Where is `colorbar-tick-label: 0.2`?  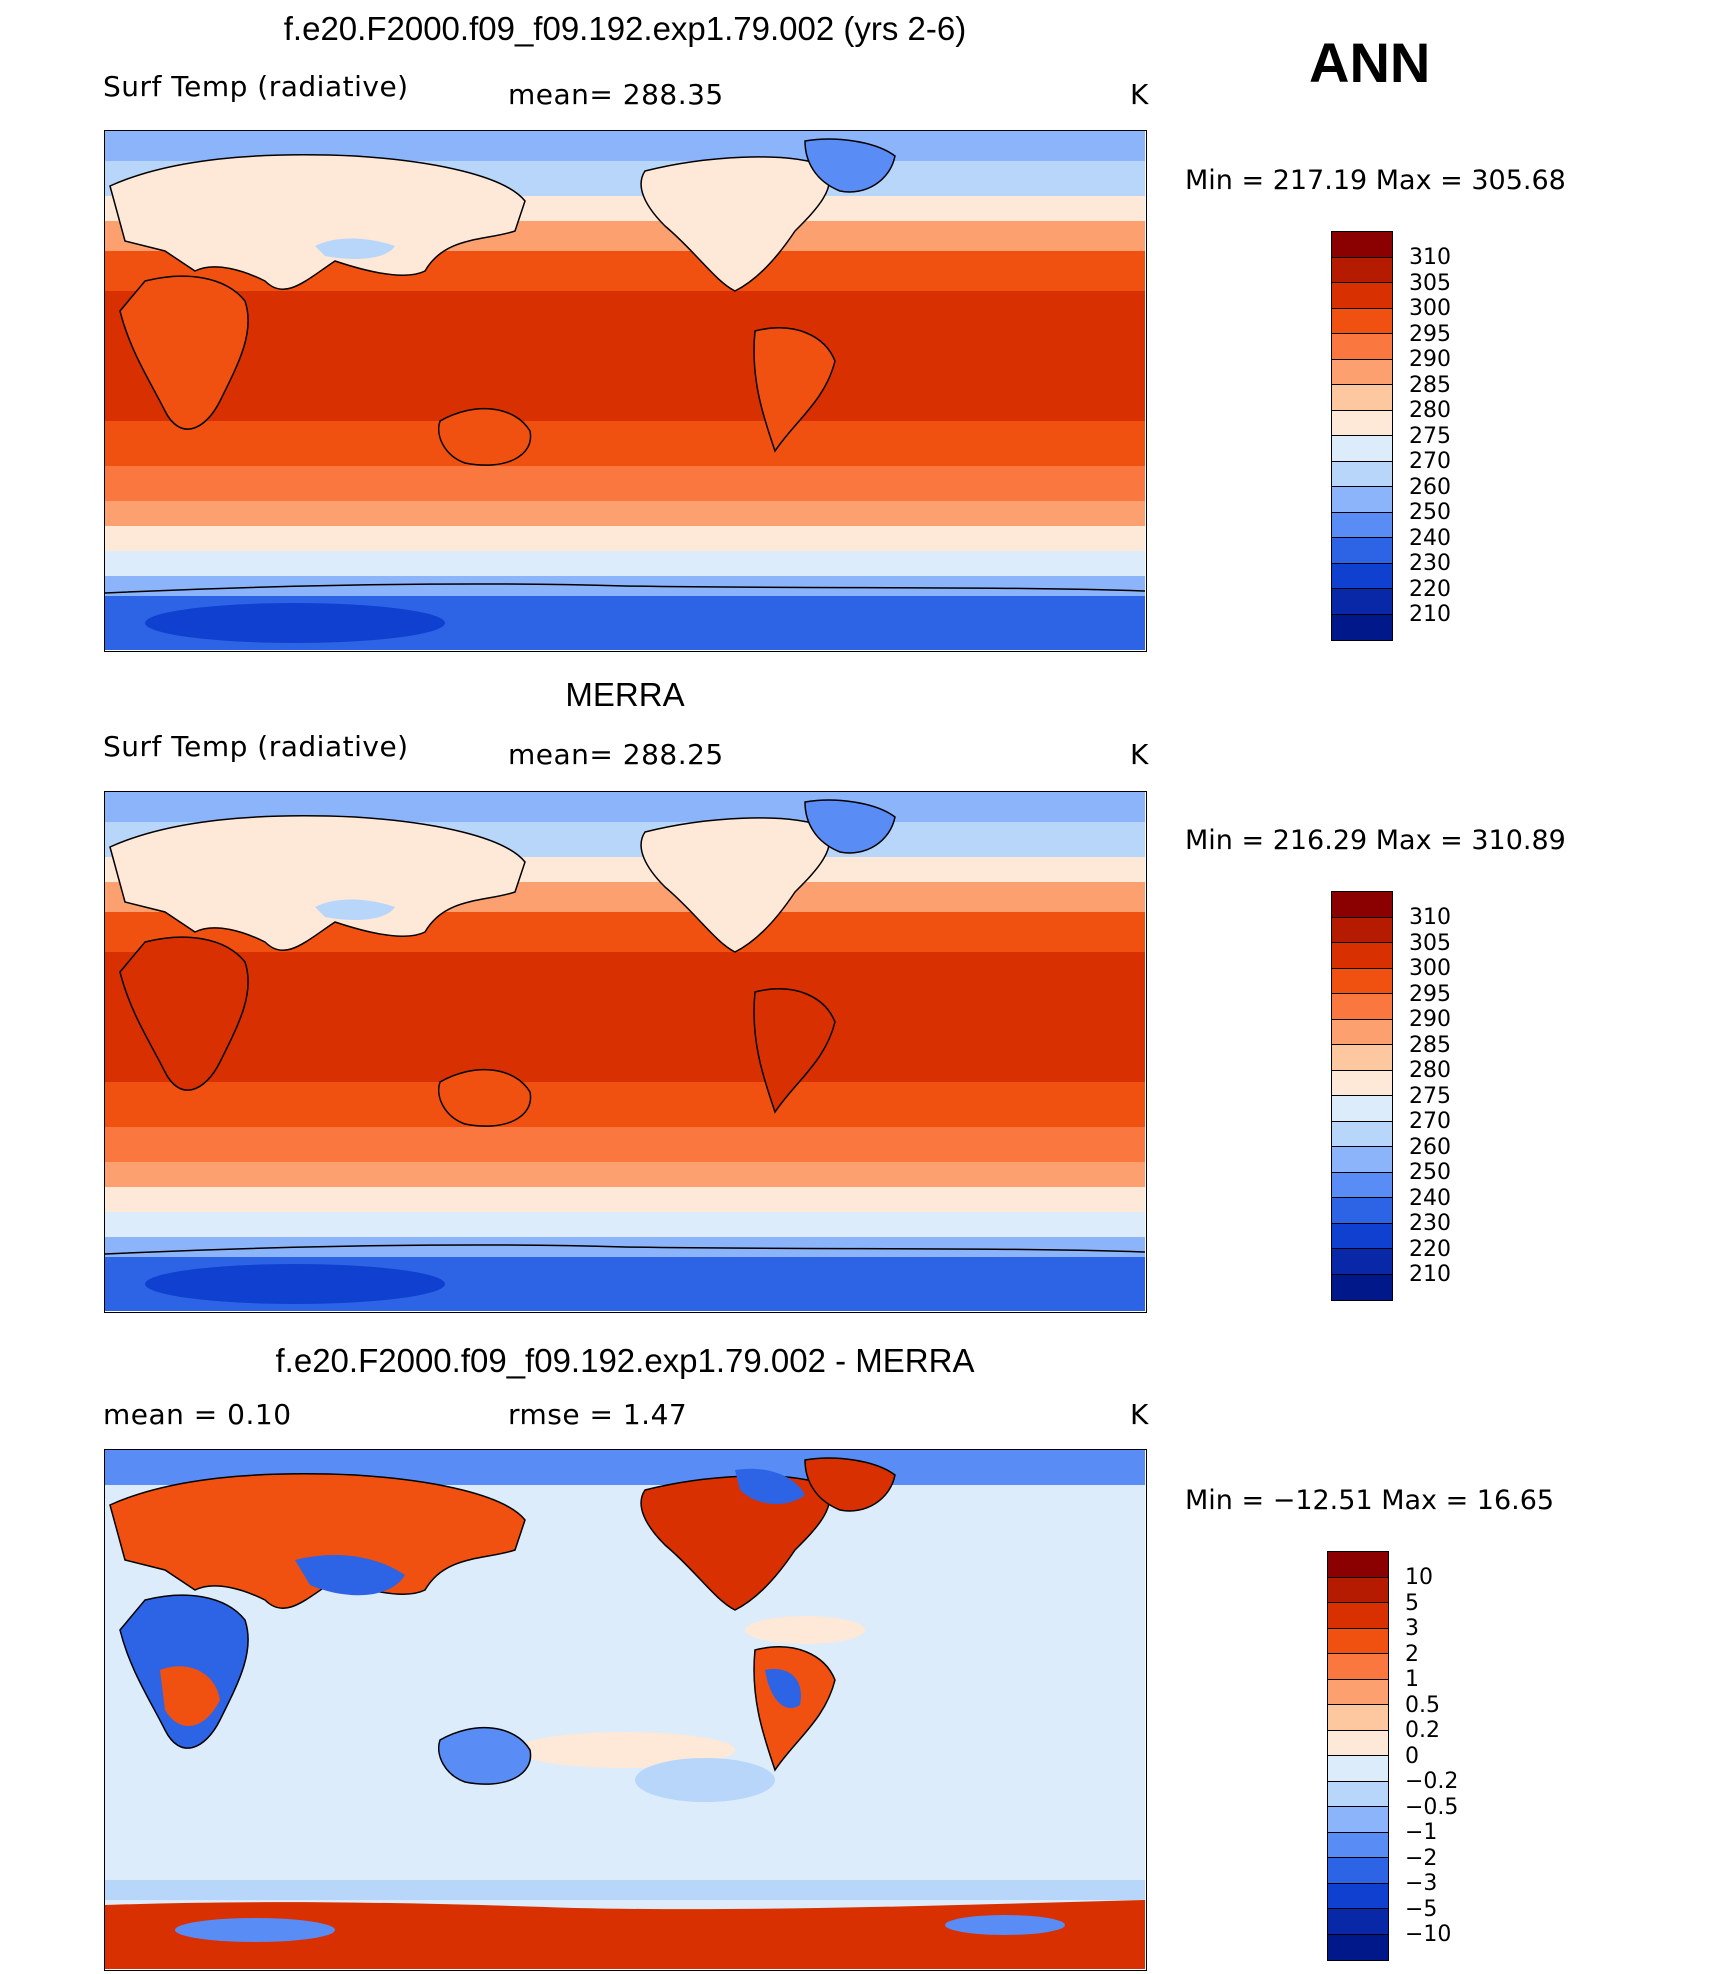 colorbar-tick-label: 0.2 is located at coordinates (1422, 1730).